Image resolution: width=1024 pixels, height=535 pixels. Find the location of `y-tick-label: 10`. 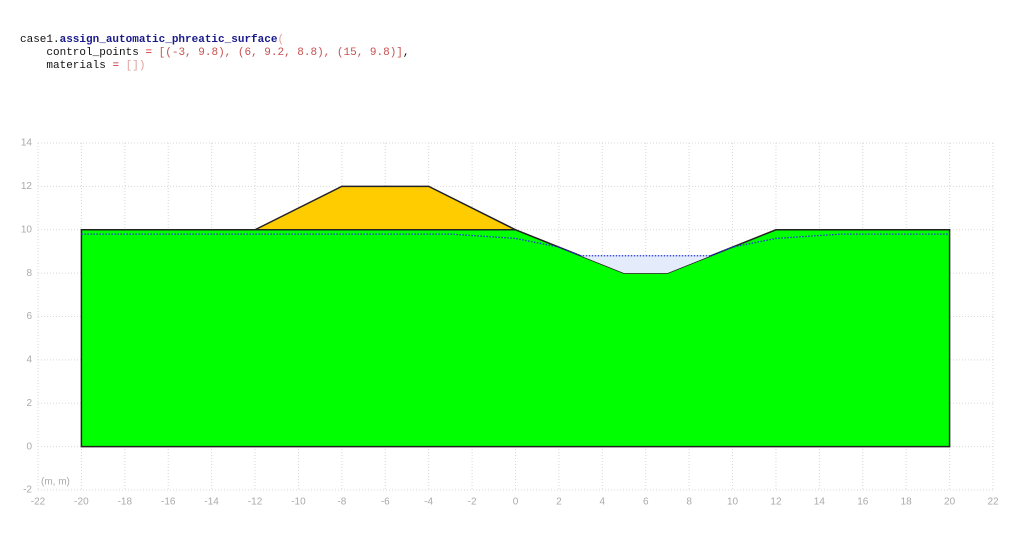

y-tick-label: 10 is located at coordinates (27, 229).